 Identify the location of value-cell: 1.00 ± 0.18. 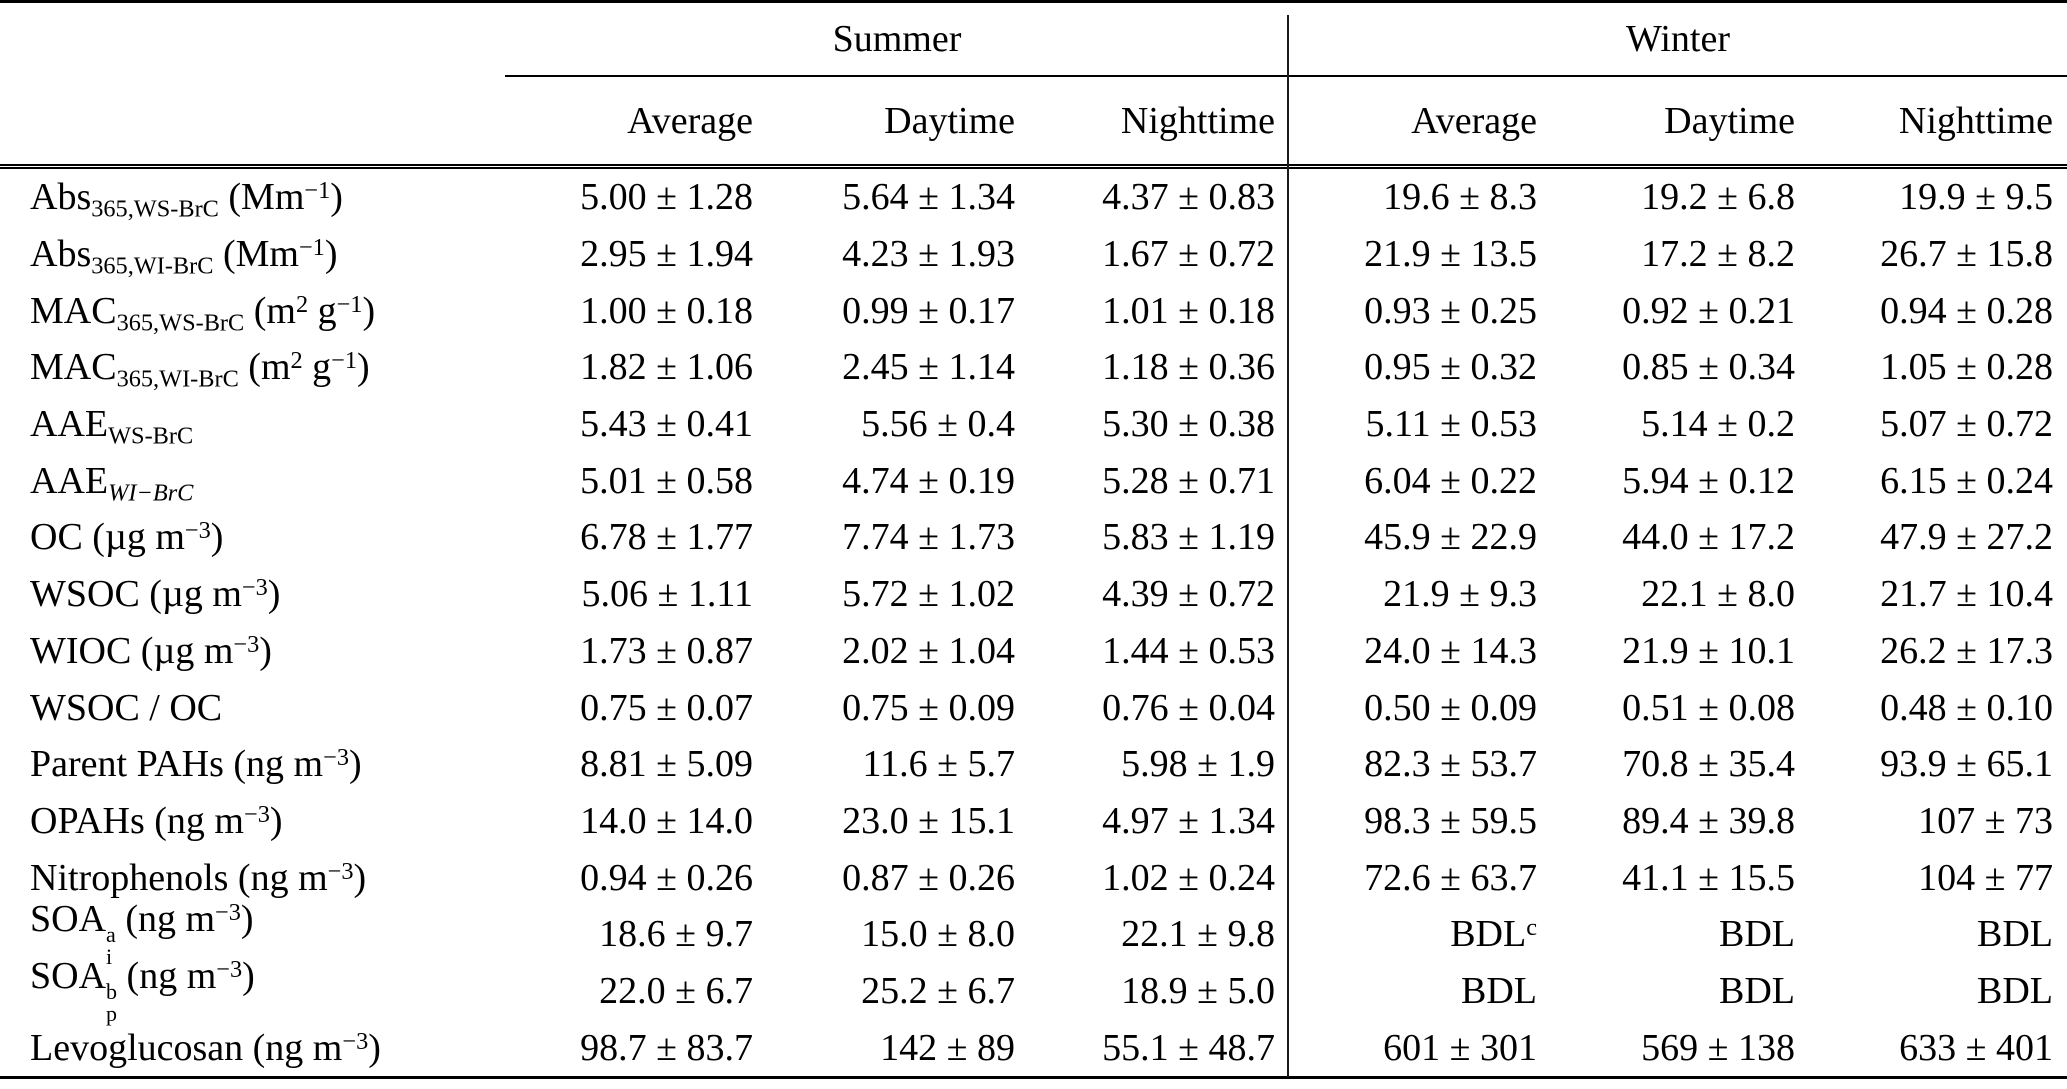
(666, 310).